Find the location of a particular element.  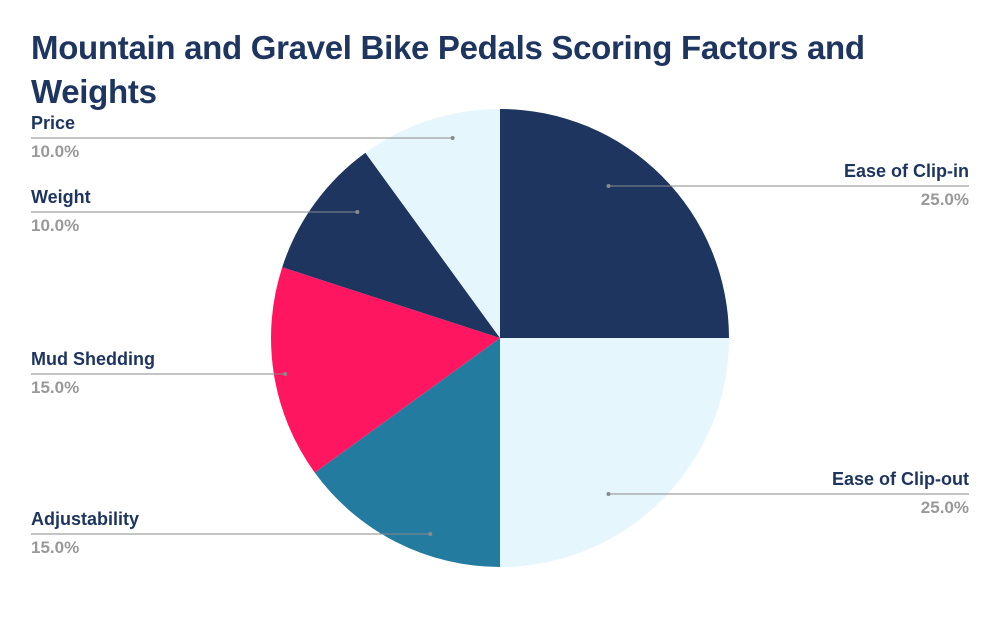

slice-label-weight: Weight is located at coordinates (61, 197).